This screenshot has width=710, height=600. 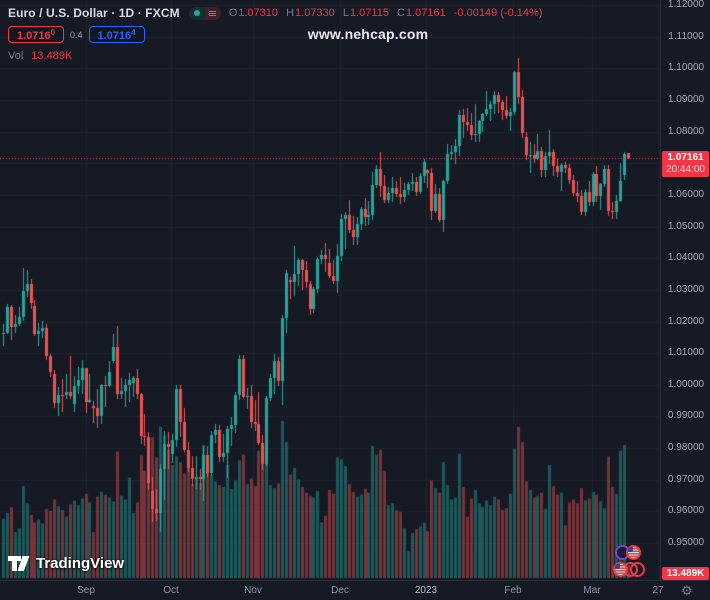 What do you see at coordinates (686, 511) in the screenshot?
I see `price-axis-label: 0.96000` at bounding box center [686, 511].